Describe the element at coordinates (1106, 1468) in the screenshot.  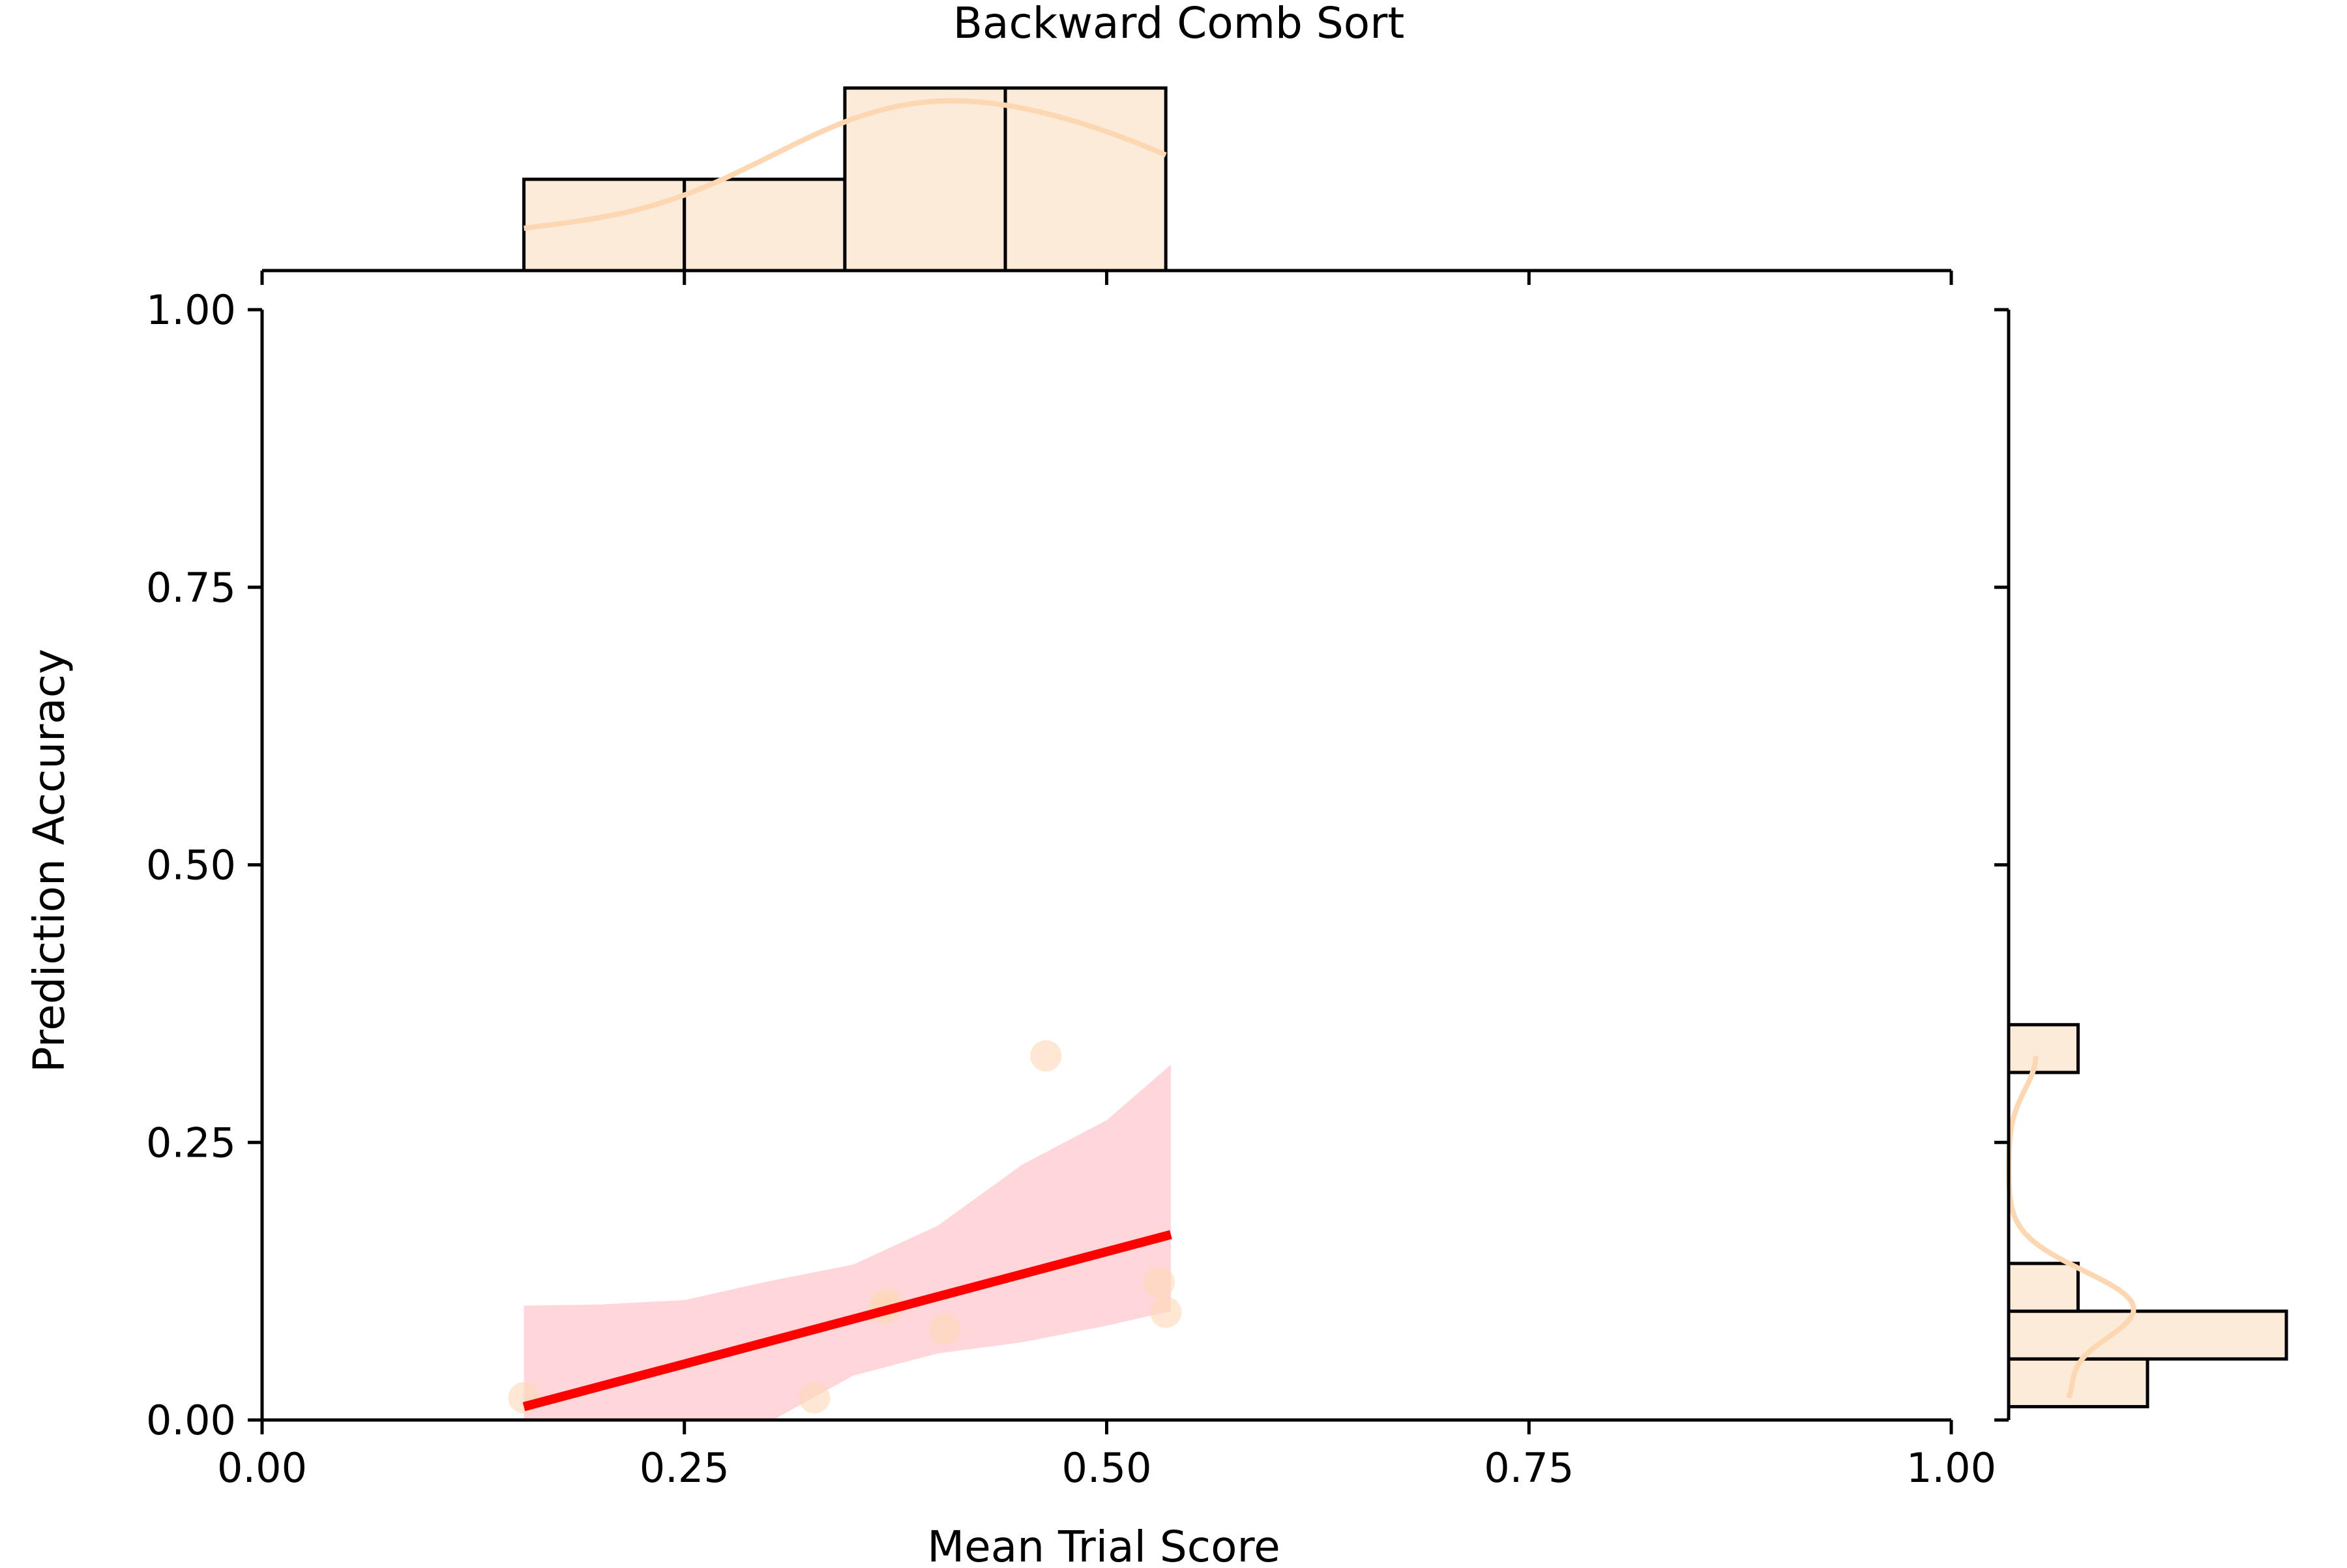
I see `x-tick-label: 0.50` at that location.